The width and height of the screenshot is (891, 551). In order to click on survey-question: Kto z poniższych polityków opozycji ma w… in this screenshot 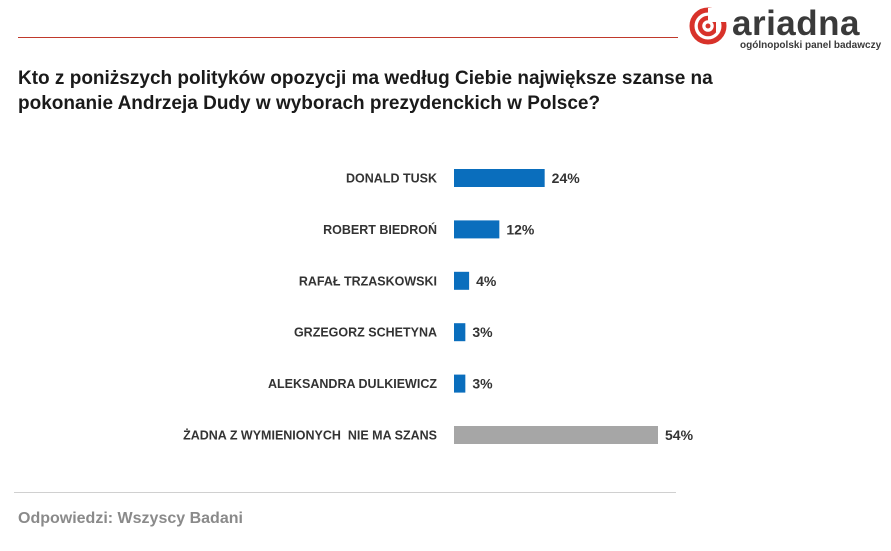, I will do `click(365, 91)`.